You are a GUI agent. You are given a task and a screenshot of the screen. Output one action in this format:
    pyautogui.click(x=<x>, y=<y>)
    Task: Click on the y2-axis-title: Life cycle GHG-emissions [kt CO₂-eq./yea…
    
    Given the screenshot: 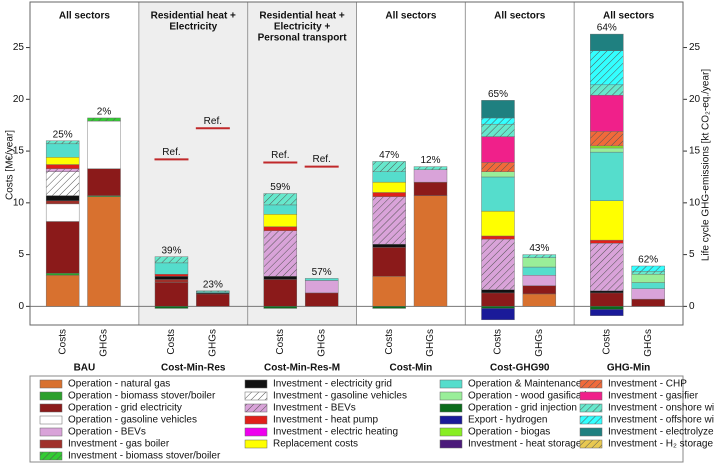 What is the action you would take?
    pyautogui.click(x=706, y=165)
    